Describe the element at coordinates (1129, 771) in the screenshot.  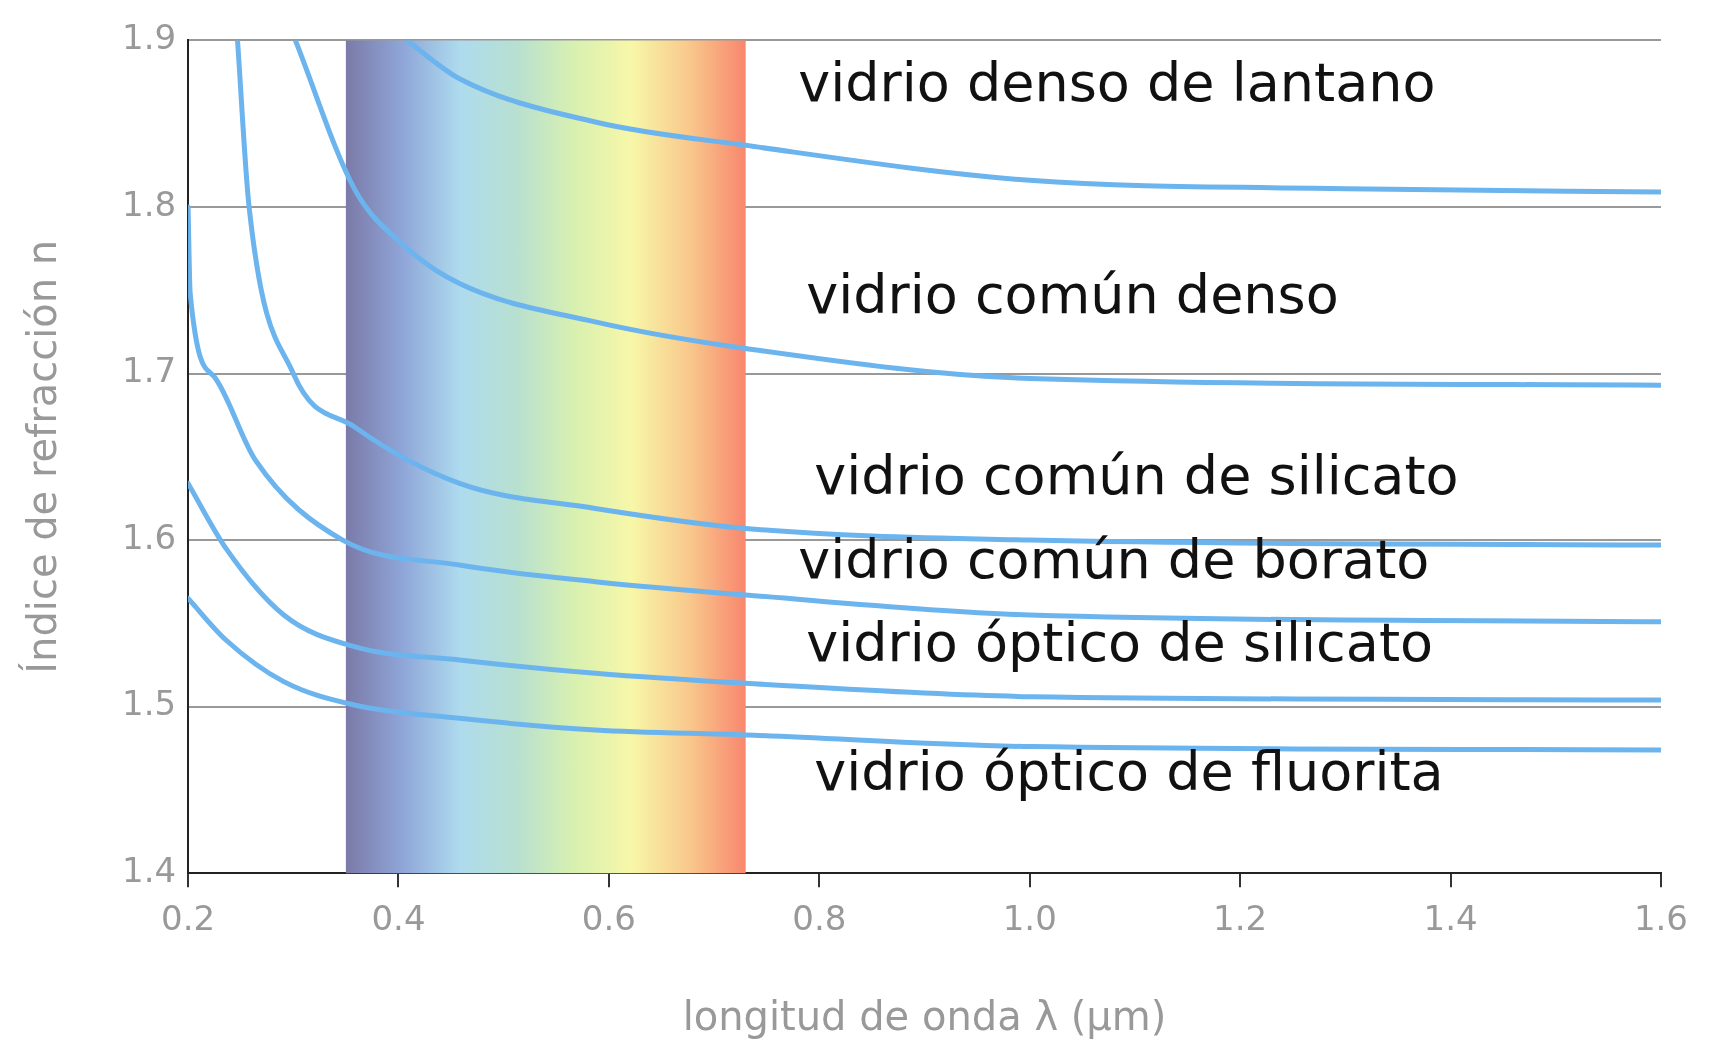
I see `series-label: vidrio óptico de fluorita` at that location.